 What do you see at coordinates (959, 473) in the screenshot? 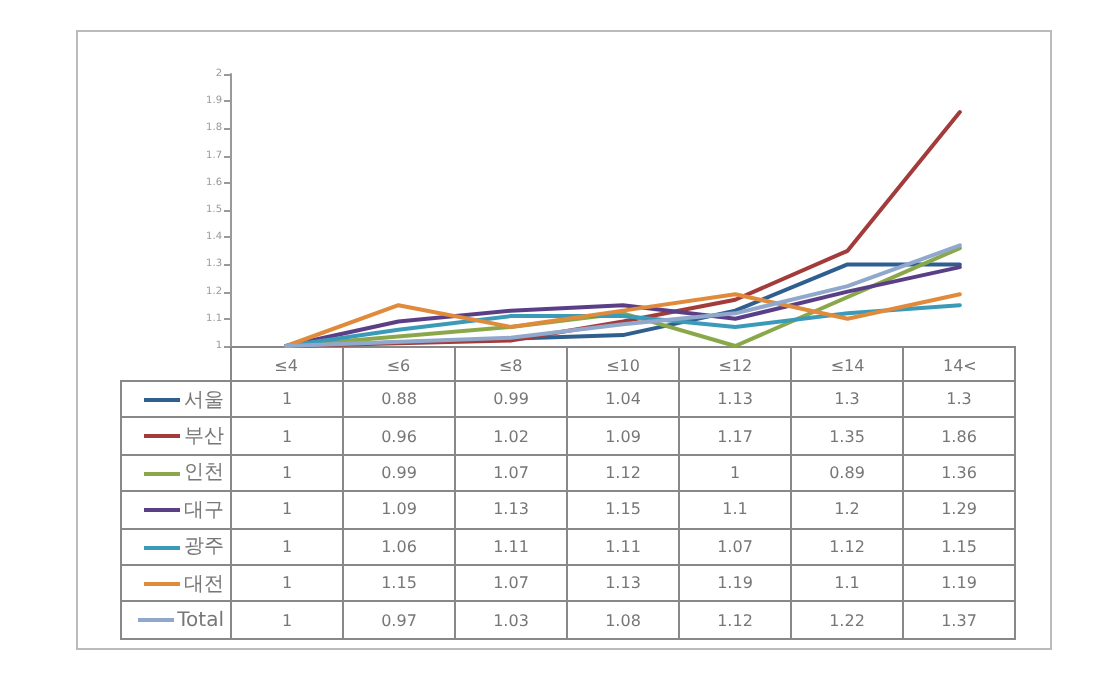
I see `data-label: 1.36` at bounding box center [959, 473].